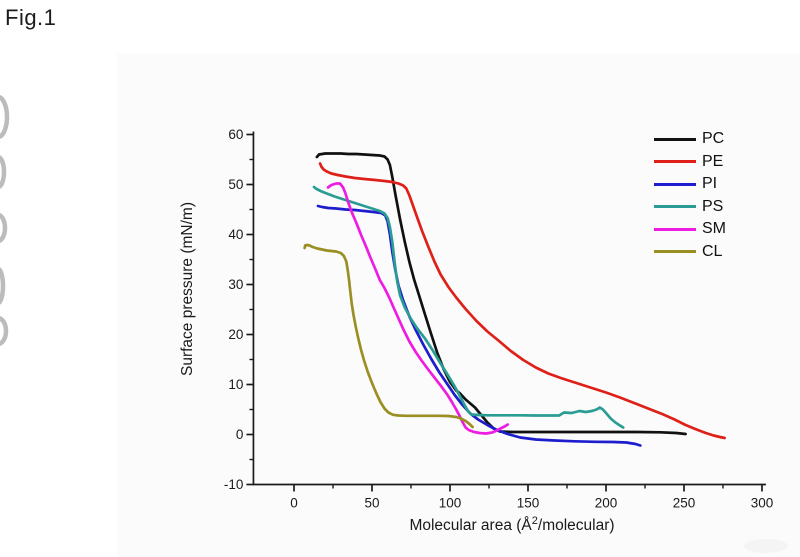 This screenshot has width=800, height=557. What do you see at coordinates (712, 251) in the screenshot?
I see `legend-label-cl: CL` at bounding box center [712, 251].